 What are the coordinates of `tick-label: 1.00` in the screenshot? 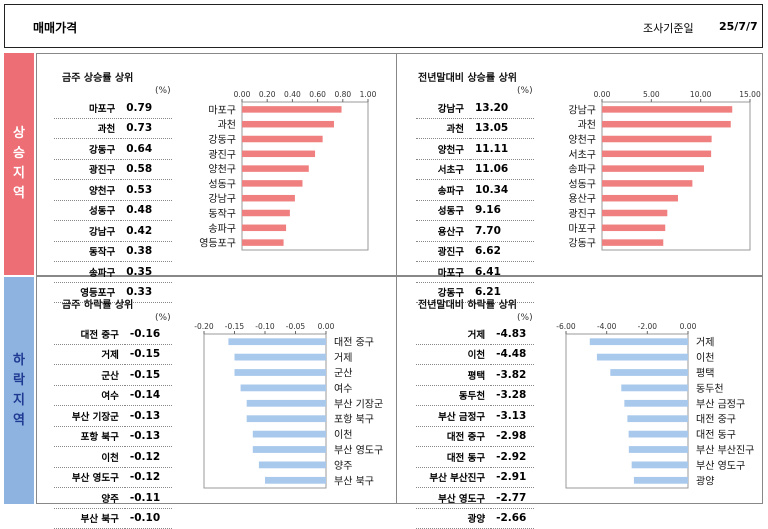 It's located at (368, 94).